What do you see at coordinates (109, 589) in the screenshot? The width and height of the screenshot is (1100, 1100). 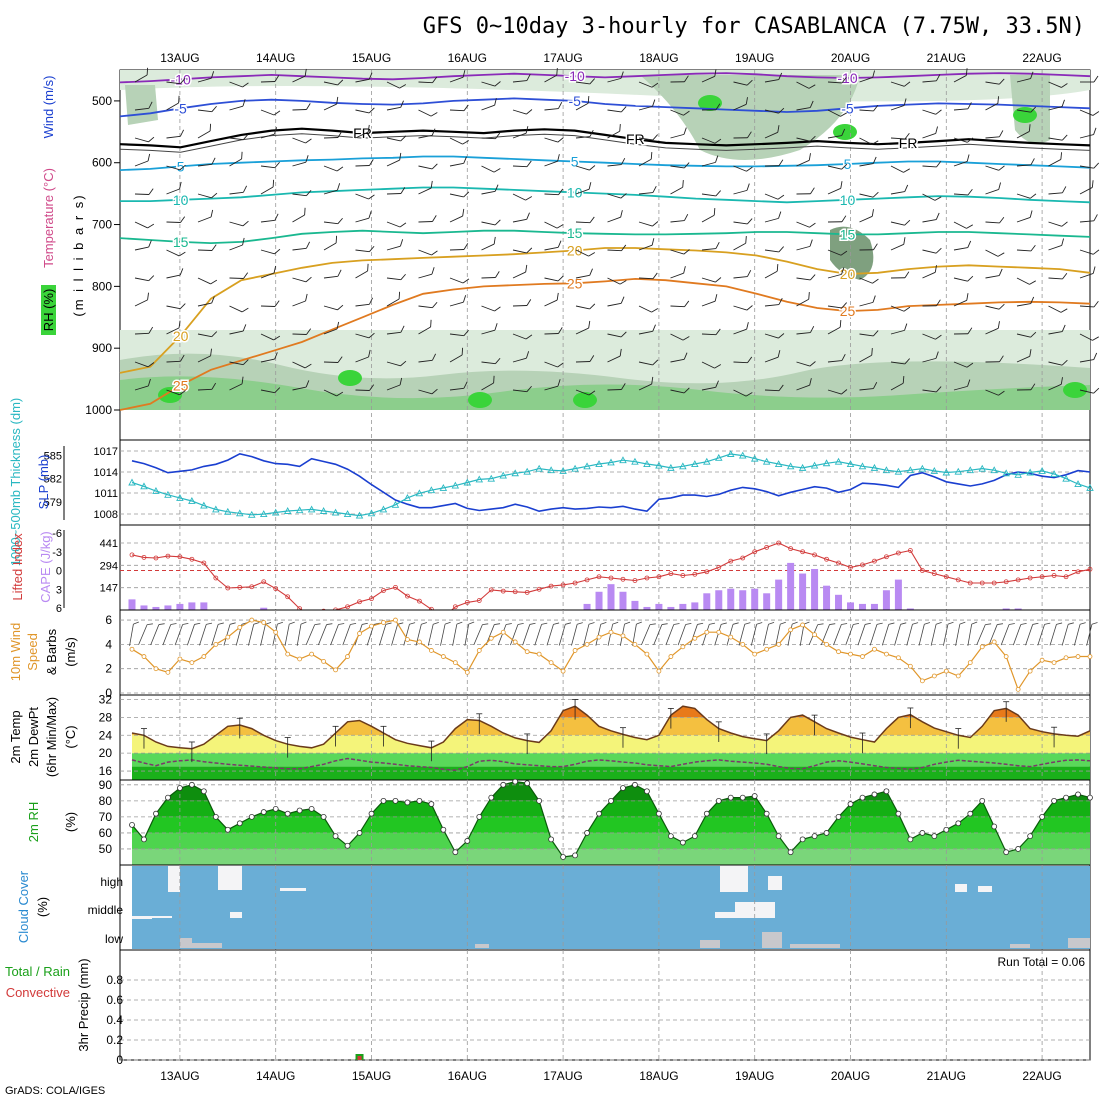 I see `cape-tick-147: 147` at bounding box center [109, 589].